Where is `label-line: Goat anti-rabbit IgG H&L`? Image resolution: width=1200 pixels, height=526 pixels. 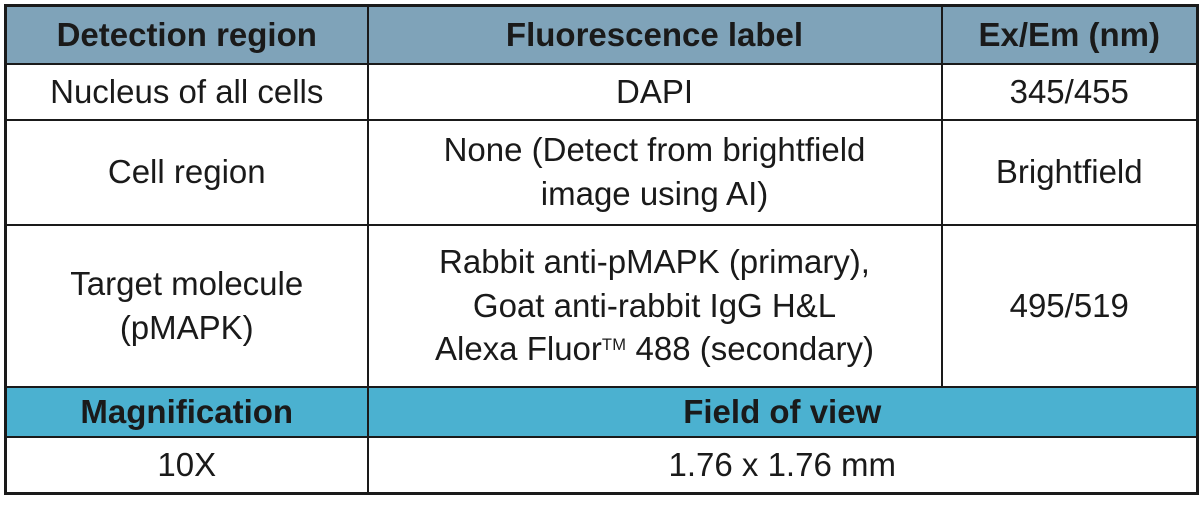
label-line: Goat anti-rabbit IgG H&L is located at coordinates (654, 305).